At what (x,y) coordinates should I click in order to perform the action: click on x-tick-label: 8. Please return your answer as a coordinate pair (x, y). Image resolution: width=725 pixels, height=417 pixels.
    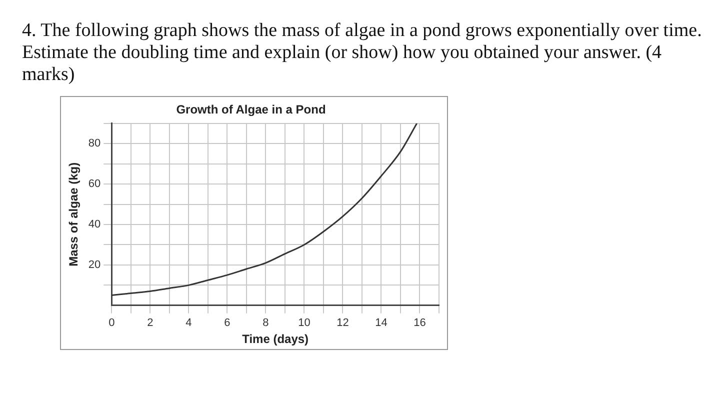
    Looking at the image, I should click on (265, 323).